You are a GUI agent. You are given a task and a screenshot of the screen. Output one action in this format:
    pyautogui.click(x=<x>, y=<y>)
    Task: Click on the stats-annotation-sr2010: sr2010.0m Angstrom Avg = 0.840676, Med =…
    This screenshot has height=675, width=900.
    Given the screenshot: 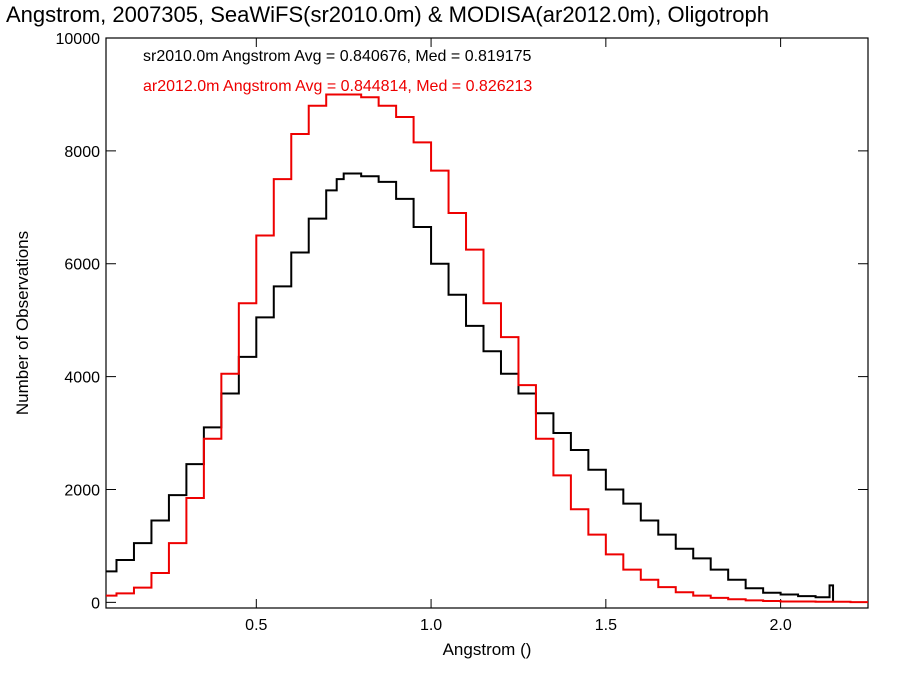 What is the action you would take?
    pyautogui.click(x=337, y=56)
    